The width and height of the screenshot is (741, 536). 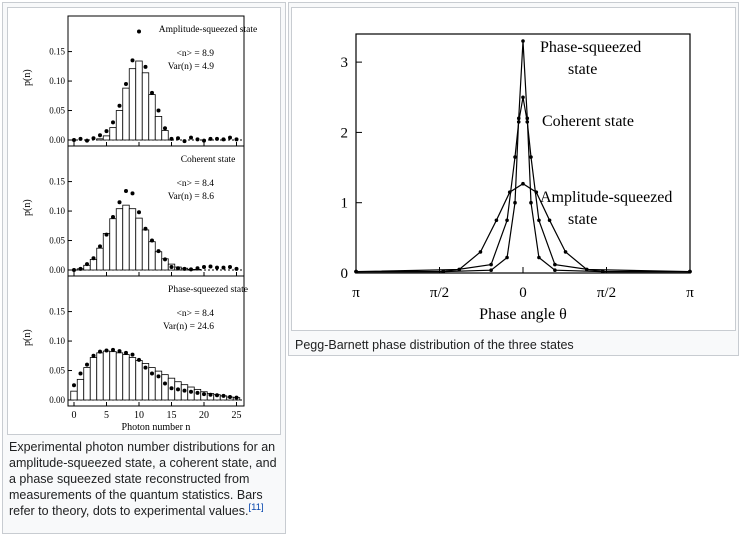 What do you see at coordinates (57, 312) in the screenshot?
I see `y-tick-label: 0.15` at bounding box center [57, 312].